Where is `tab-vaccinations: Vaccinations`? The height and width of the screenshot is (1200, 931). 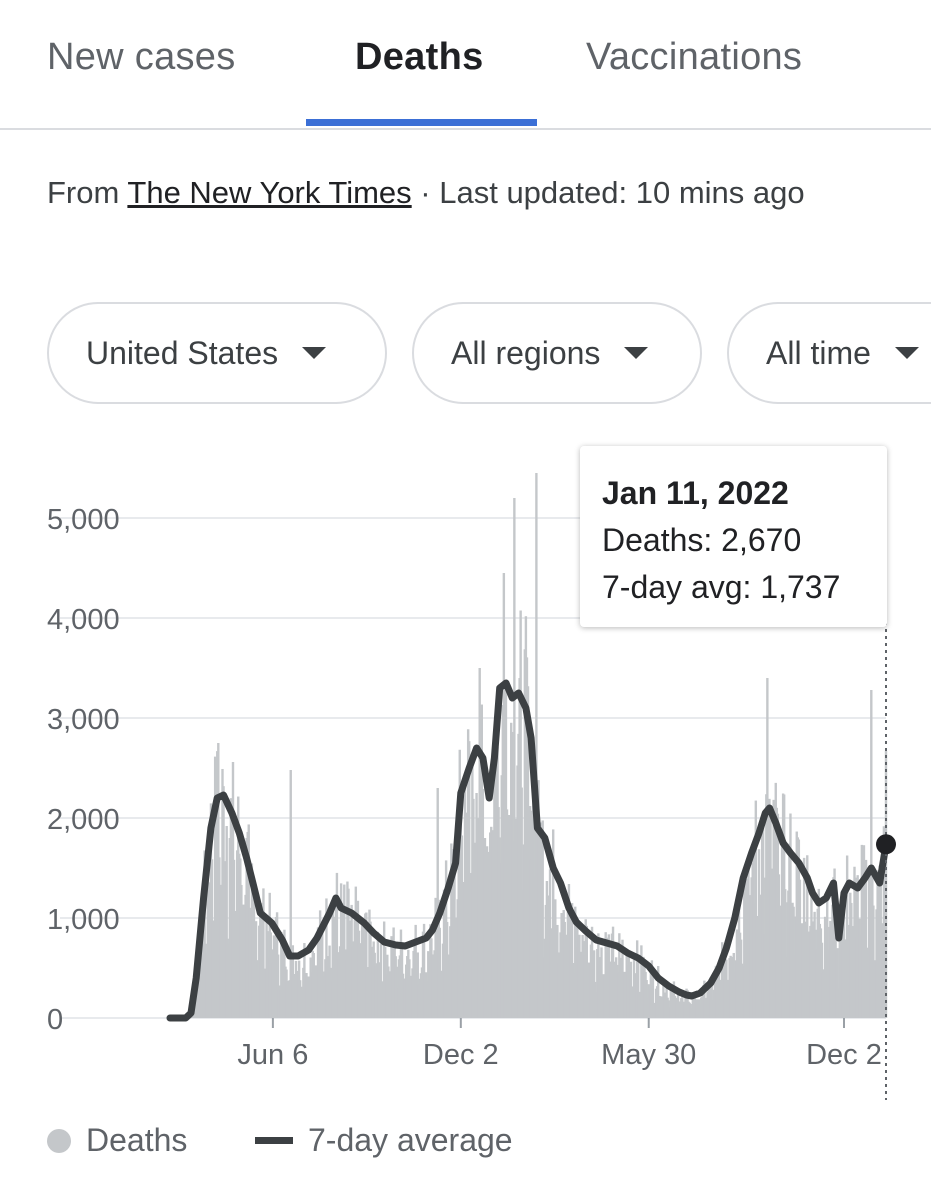 tab-vaccinations: Vaccinations is located at coordinates (694, 57).